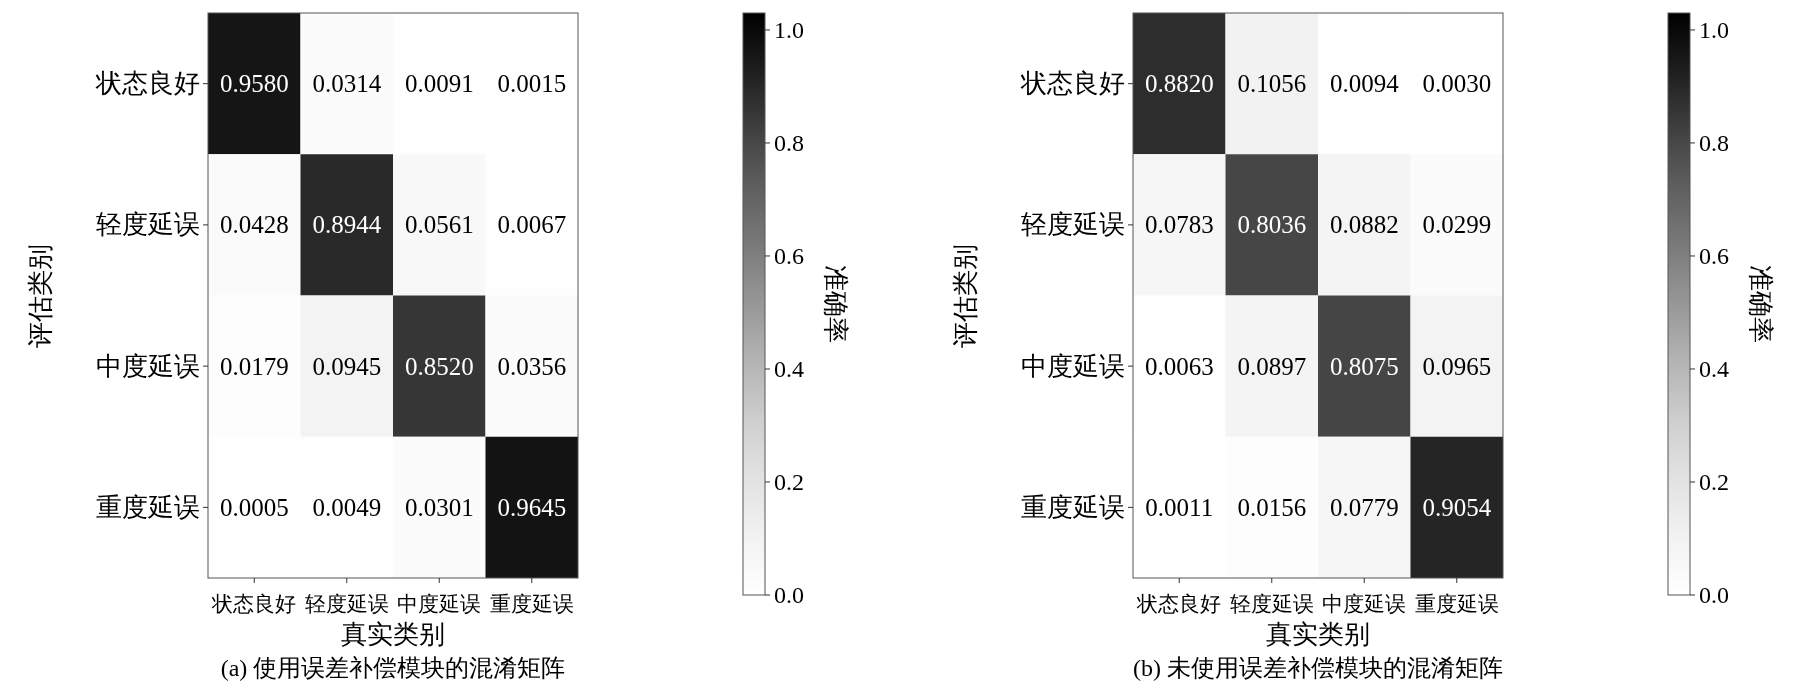 The height and width of the screenshot is (696, 1813). What do you see at coordinates (1364, 507) in the screenshot?
I see `data-label: 0.0779` at bounding box center [1364, 507].